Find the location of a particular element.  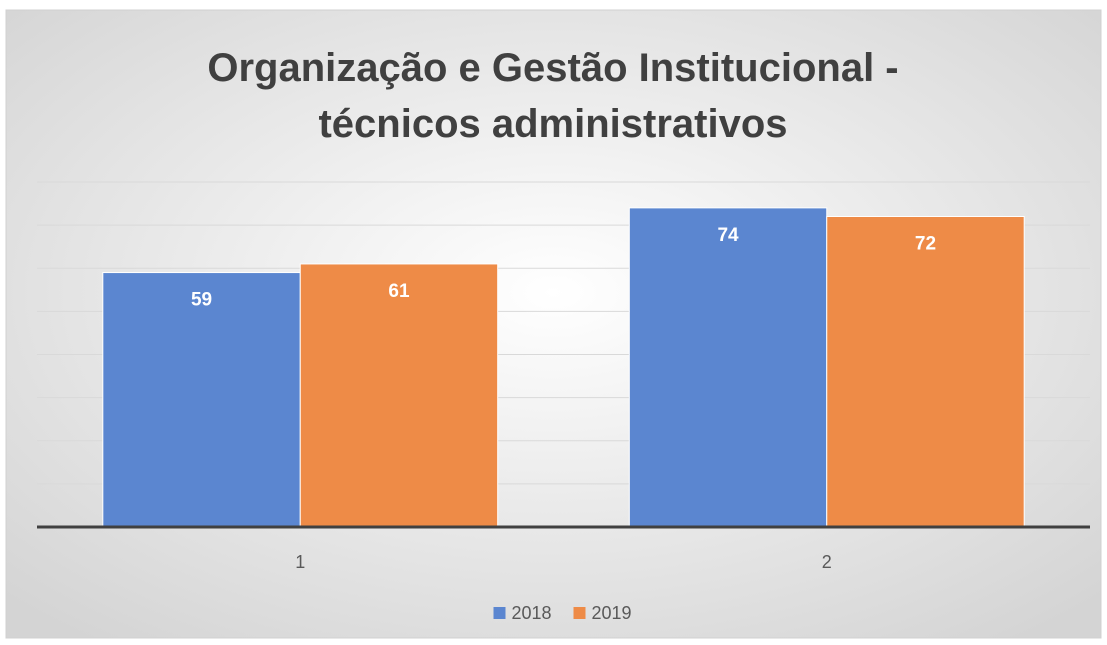

legend-label: 2019 is located at coordinates (612, 613).